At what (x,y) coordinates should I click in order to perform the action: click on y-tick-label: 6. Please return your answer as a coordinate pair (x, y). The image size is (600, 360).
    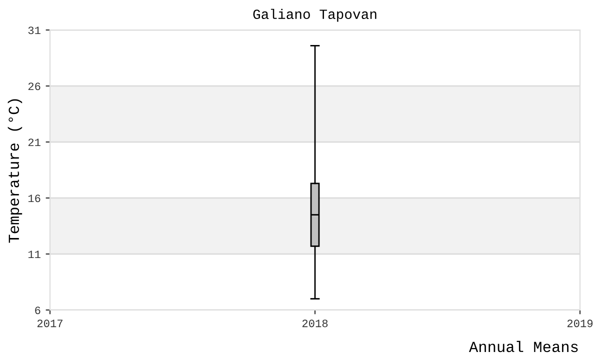
    Looking at the image, I should click on (37, 310).